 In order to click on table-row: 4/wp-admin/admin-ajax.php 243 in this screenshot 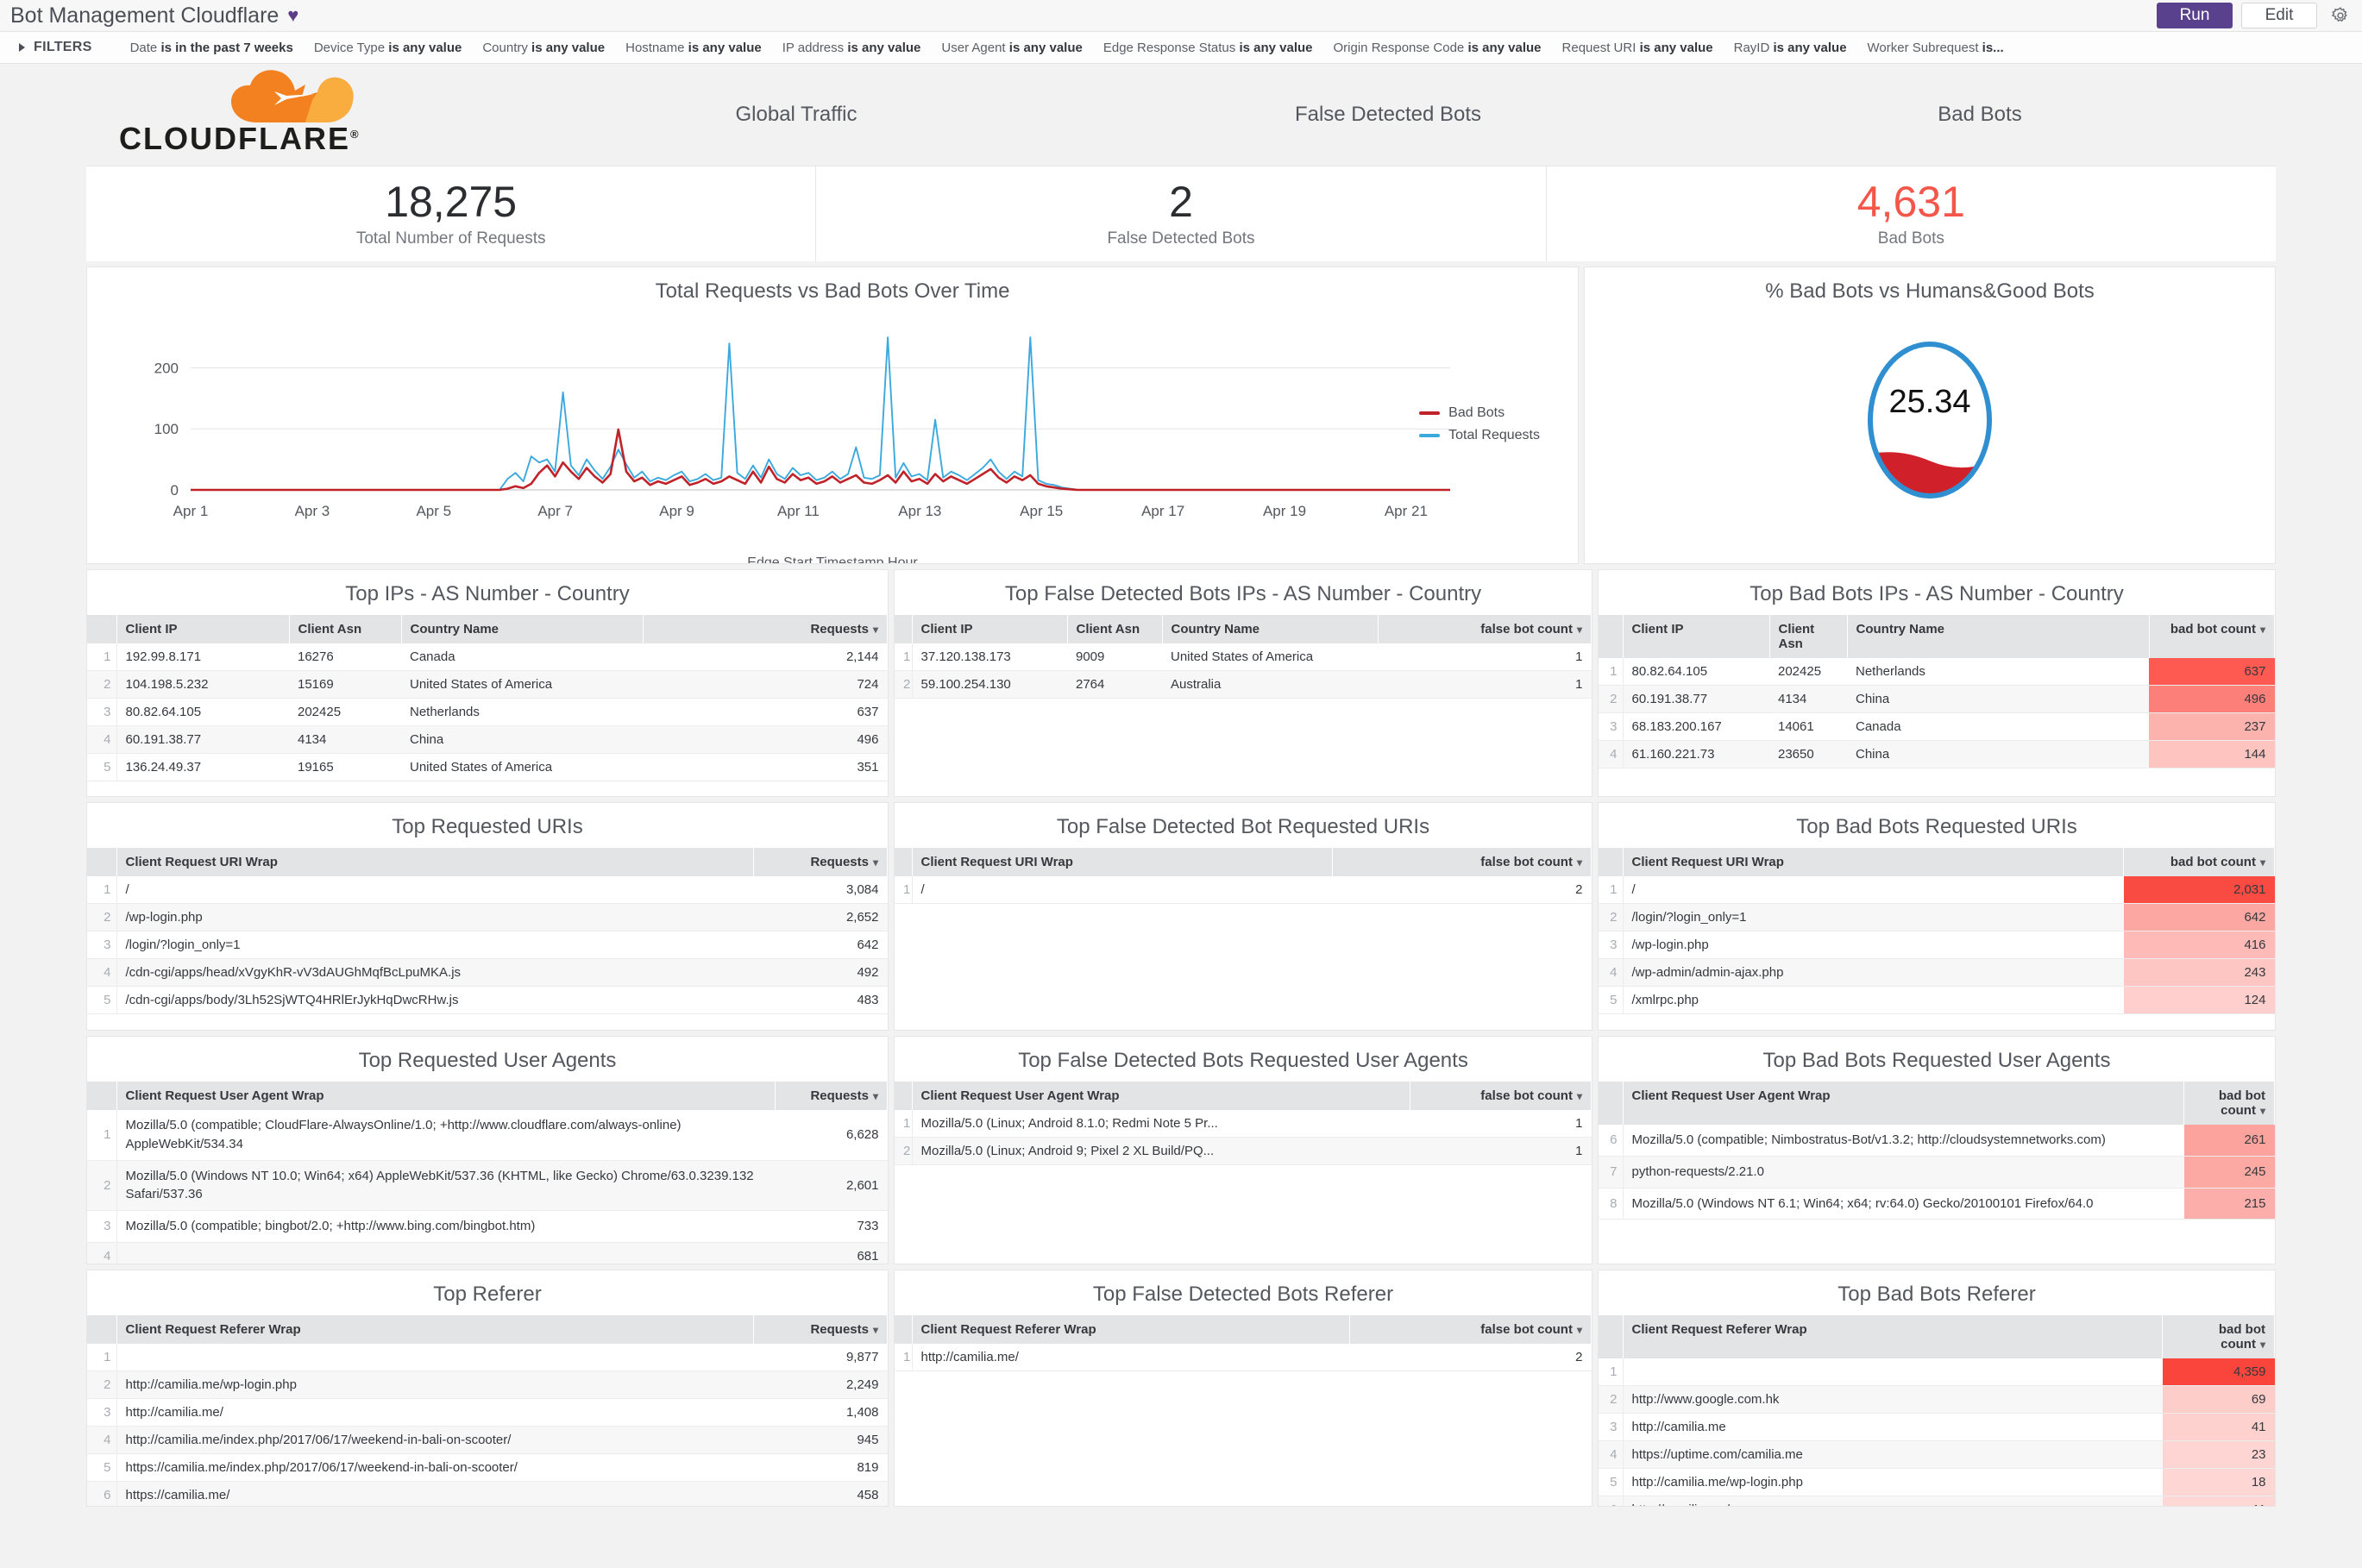, I will do `click(1937, 972)`.